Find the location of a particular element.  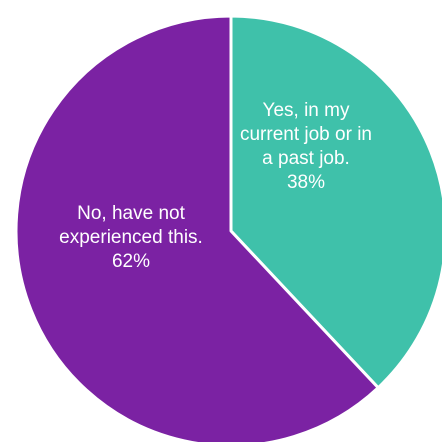

slice-value-label: 38% is located at coordinates (306, 182).